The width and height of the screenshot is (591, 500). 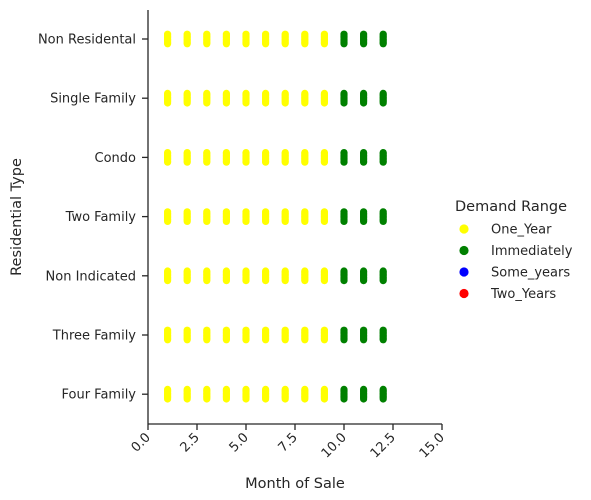 What do you see at coordinates (532, 251) in the screenshot?
I see `legend-label: Immediately` at bounding box center [532, 251].